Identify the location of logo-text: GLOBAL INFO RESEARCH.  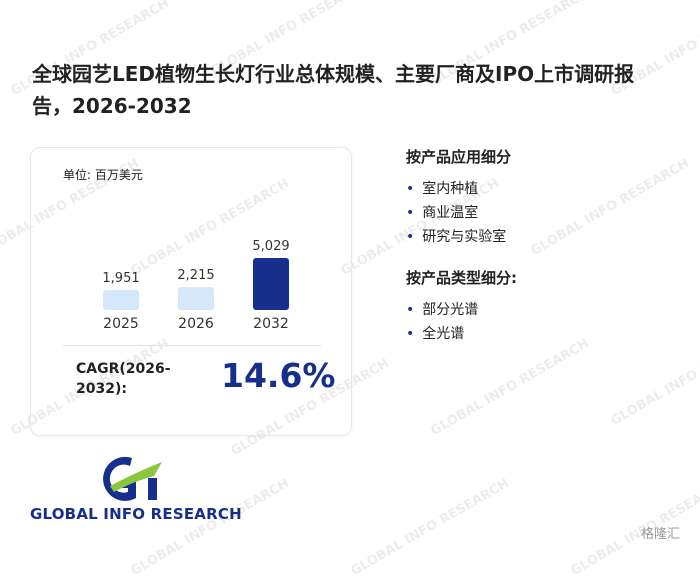
(136, 514).